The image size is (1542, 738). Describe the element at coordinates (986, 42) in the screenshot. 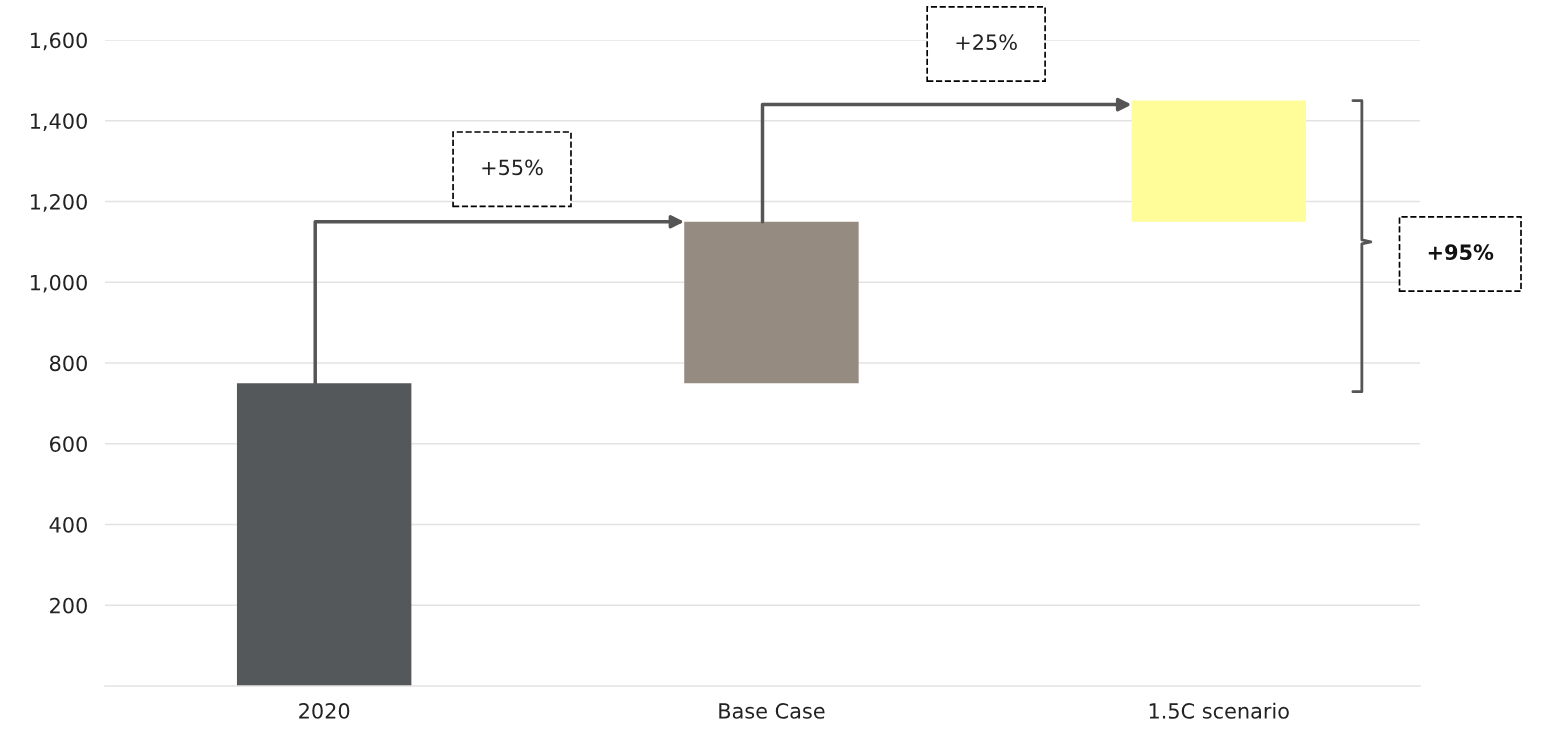

I see `annotation: +25%` at that location.